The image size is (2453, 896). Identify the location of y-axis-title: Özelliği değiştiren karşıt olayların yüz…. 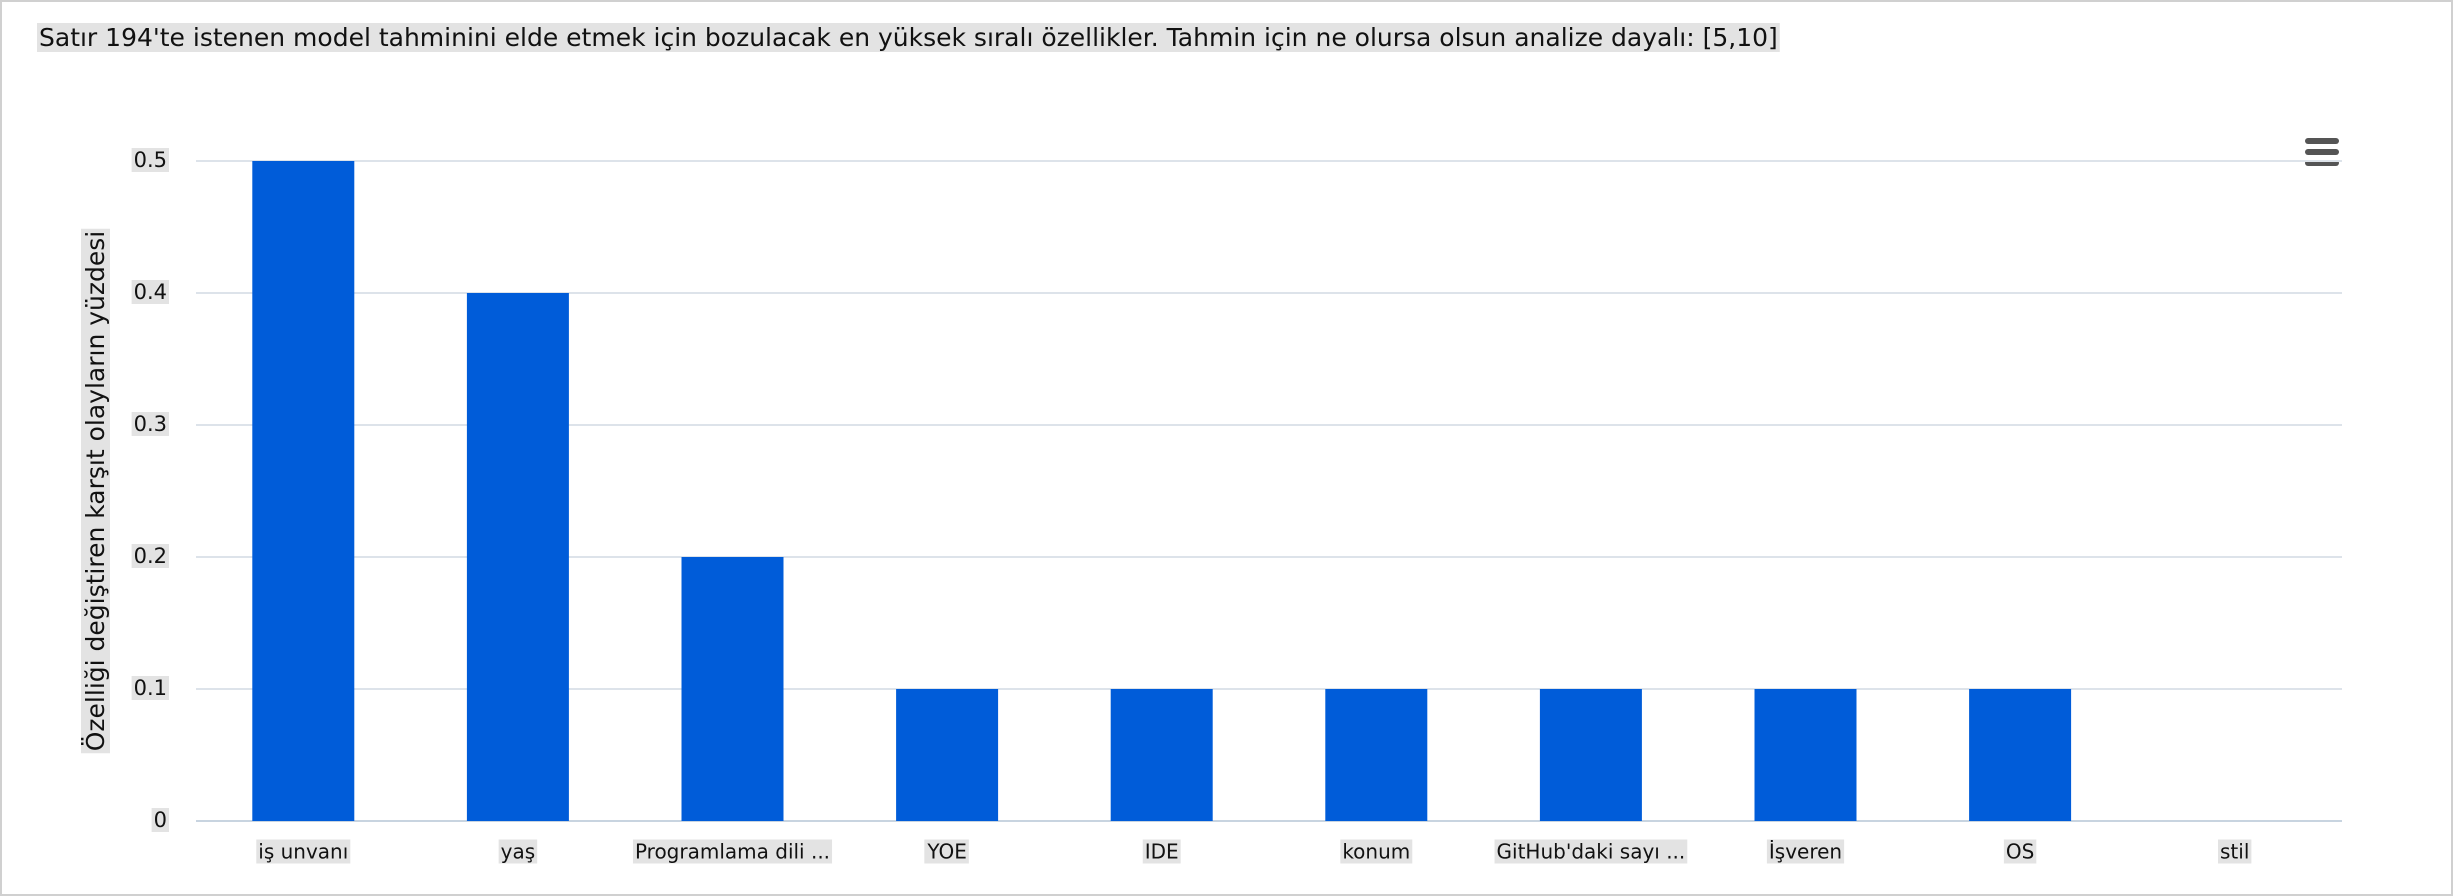
(95, 491).